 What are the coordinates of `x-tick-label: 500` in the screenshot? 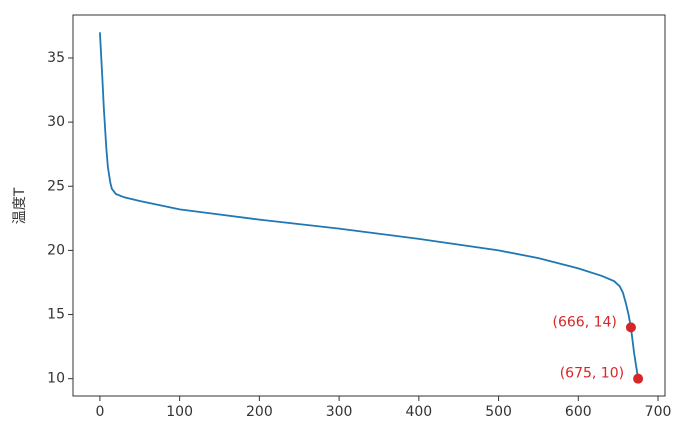 It's located at (498, 412).